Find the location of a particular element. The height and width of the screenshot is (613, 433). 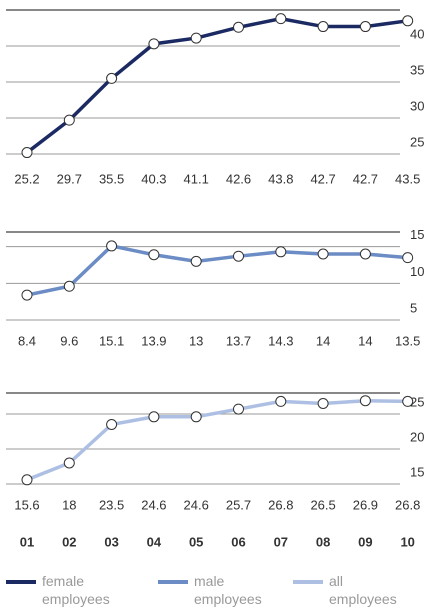

data-label: 29.7 is located at coordinates (69, 178).